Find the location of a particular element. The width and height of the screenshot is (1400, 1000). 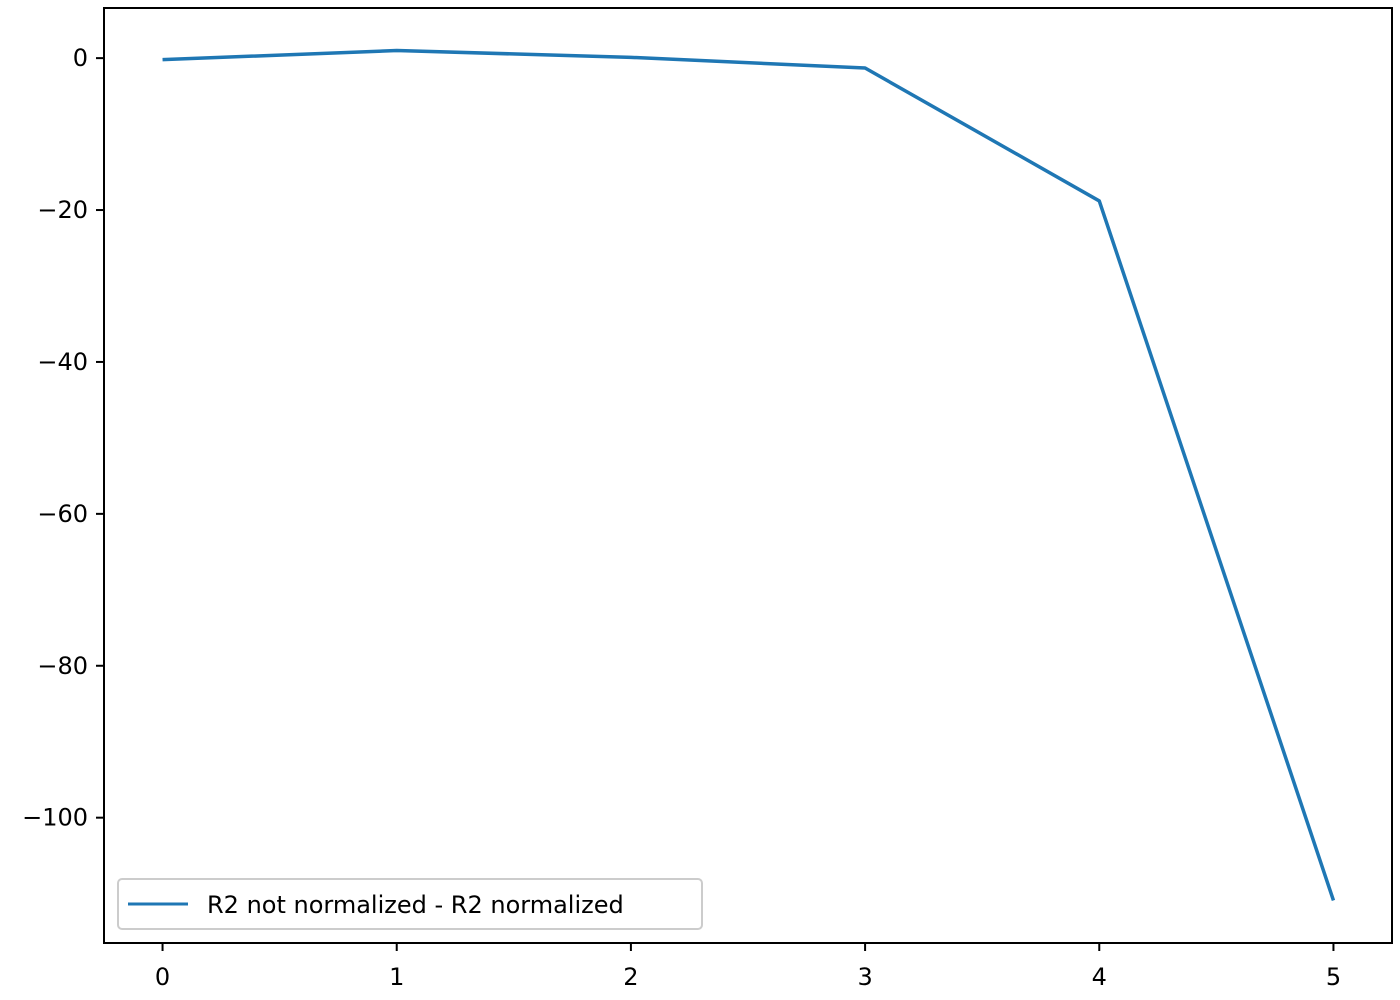

x-tick-label: 4 is located at coordinates (1099, 977).